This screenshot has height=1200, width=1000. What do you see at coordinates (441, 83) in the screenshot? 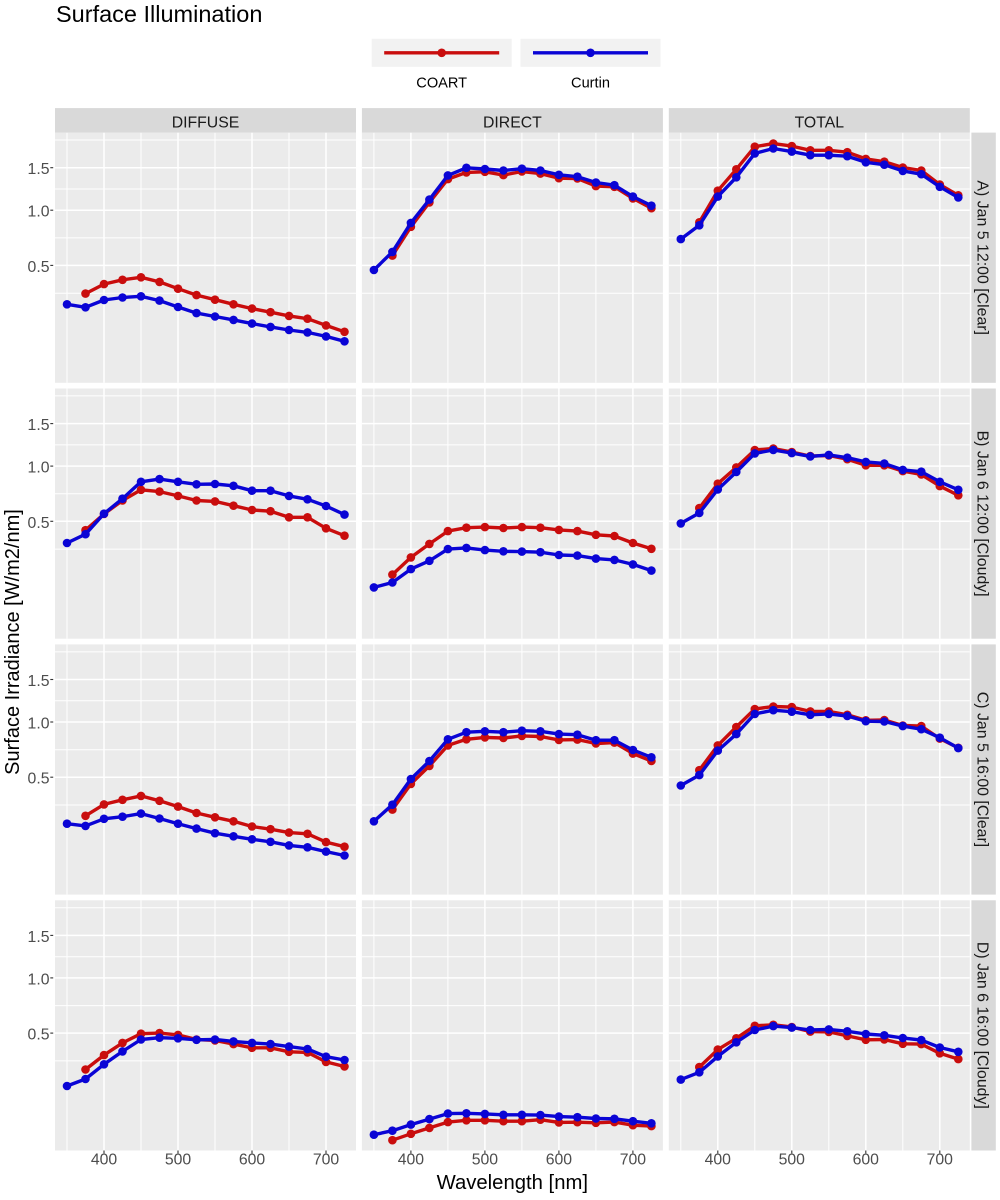
I see `svg-text: COART` at bounding box center [441, 83].